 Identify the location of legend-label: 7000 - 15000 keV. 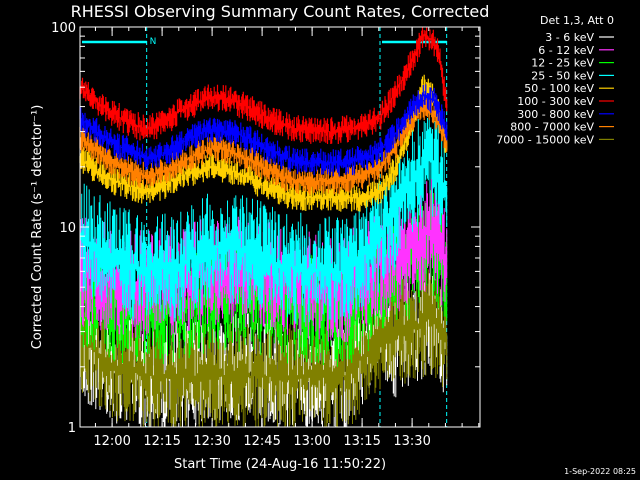
(545, 139).